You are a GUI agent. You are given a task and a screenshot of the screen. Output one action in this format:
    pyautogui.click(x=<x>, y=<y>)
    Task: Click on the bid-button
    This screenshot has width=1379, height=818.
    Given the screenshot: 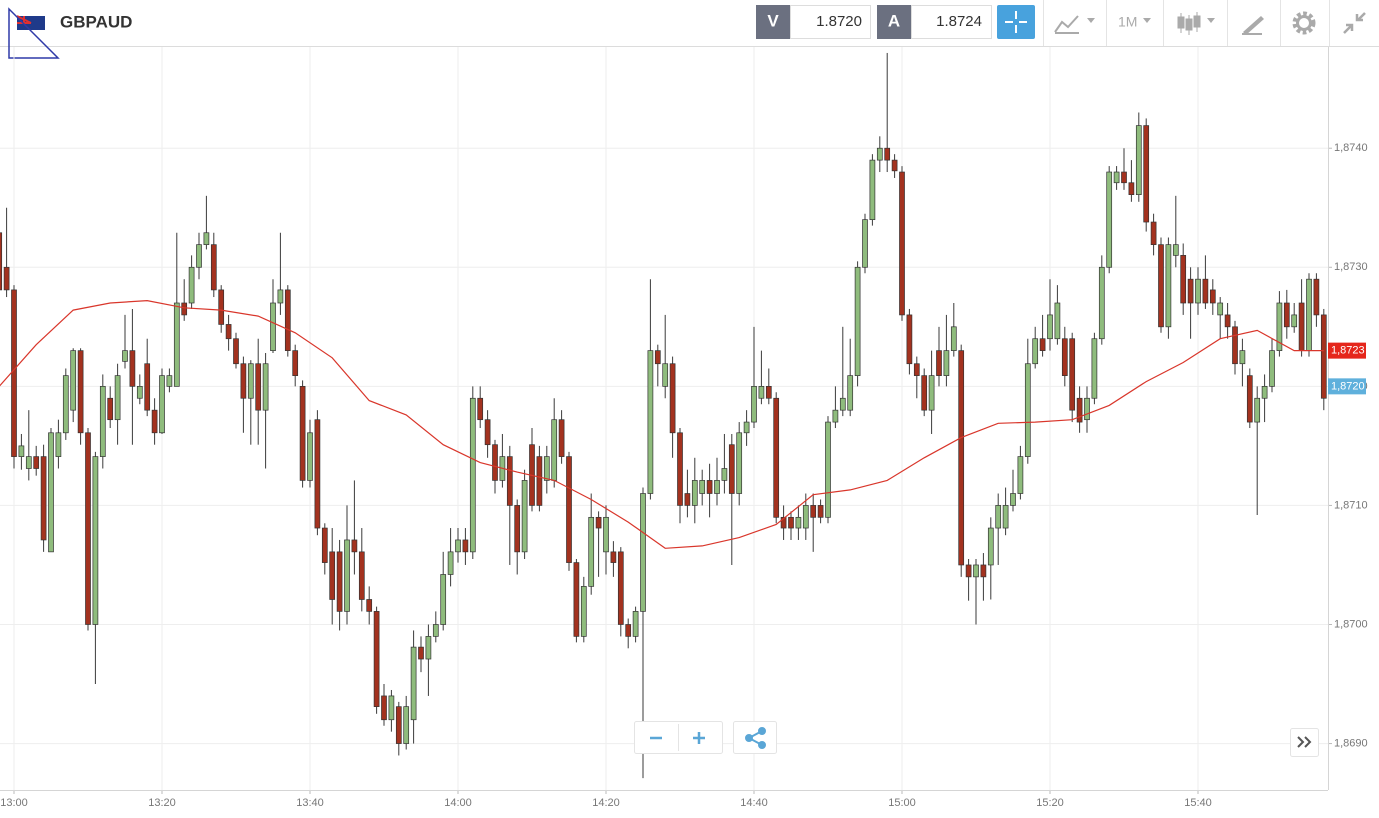 What is the action you would take?
    pyautogui.click(x=773, y=22)
    